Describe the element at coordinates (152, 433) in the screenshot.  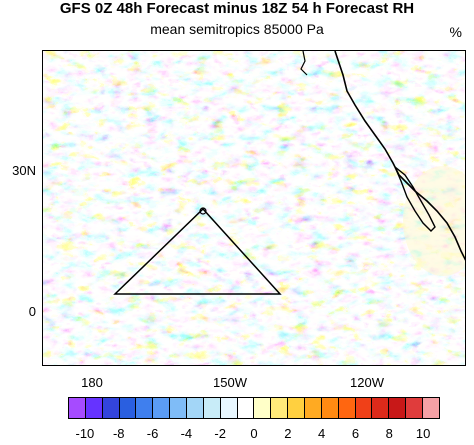
I see `colorbar-tick-label: -6` at that location.